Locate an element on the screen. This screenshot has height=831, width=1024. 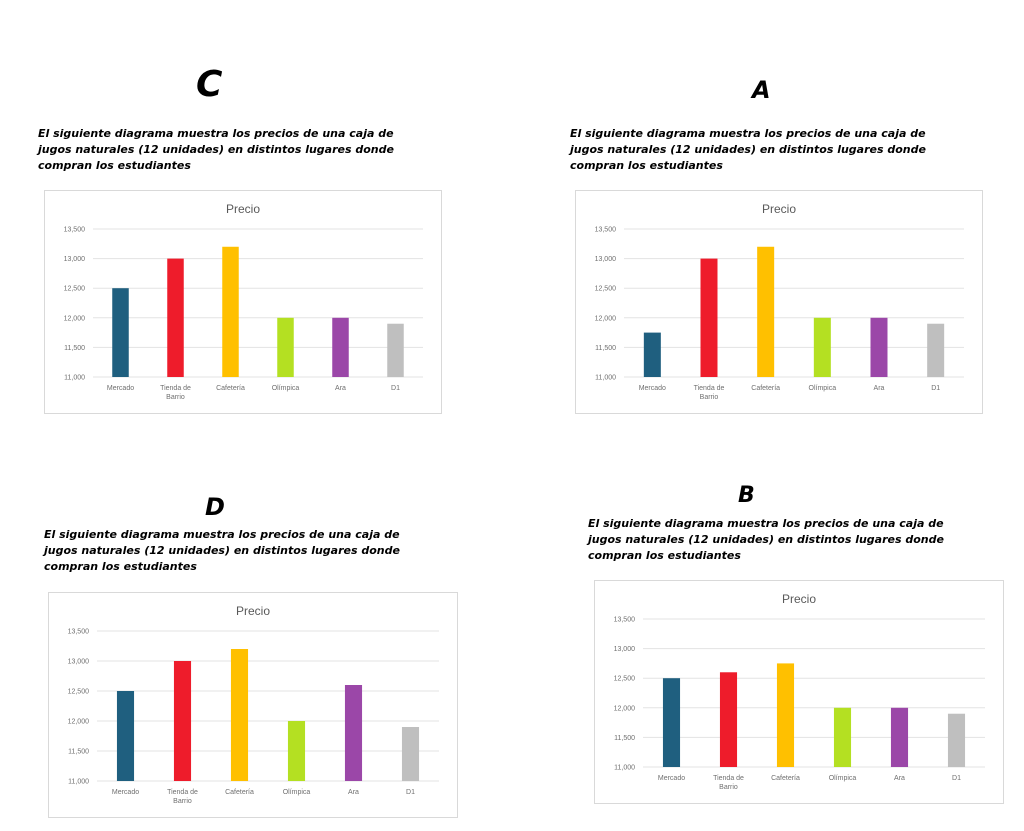
option-letter: C is located at coordinates (209, 84).